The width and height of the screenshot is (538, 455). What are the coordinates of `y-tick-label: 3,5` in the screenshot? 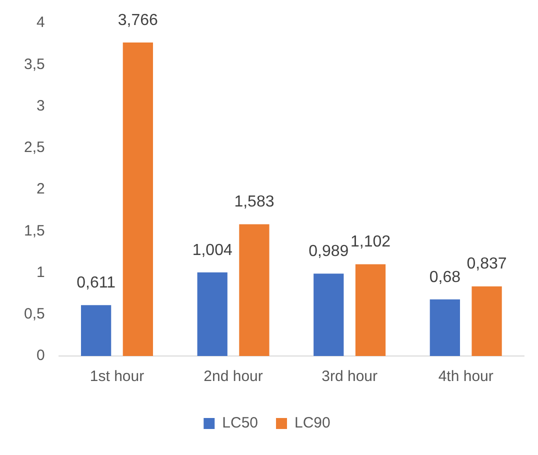 It's located at (34, 64).